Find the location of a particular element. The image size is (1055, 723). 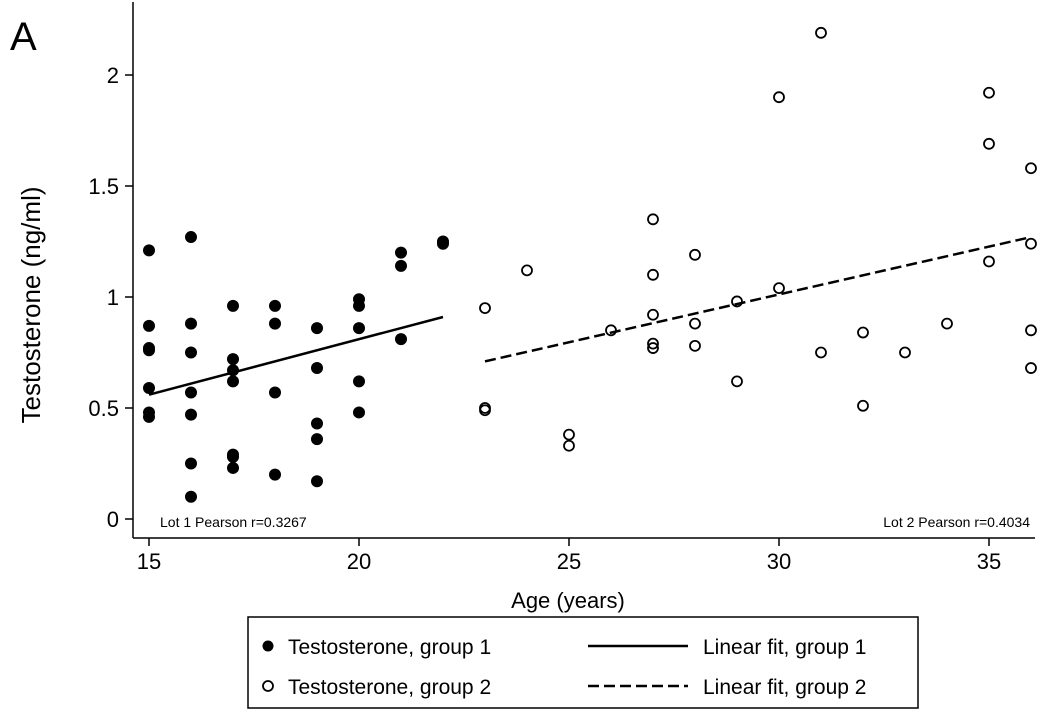

legend-marker-group1 is located at coordinates (268, 646).